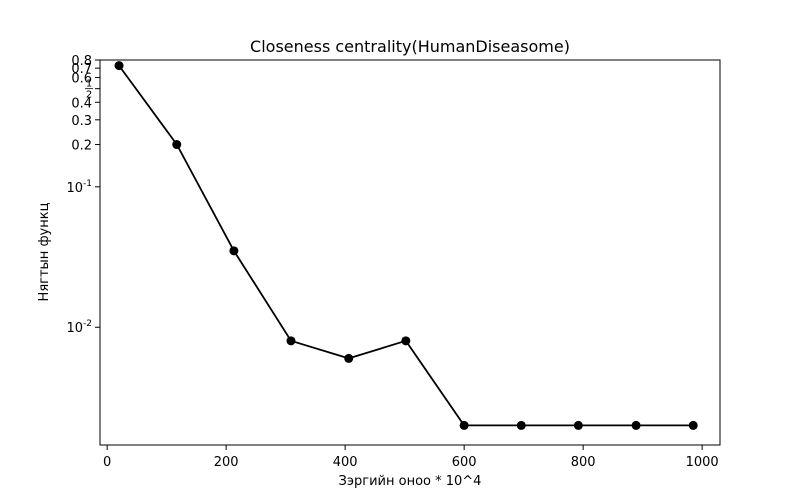 This screenshot has height=500, width=800. I want to click on y-tick-label: 12, so click(89, 90).